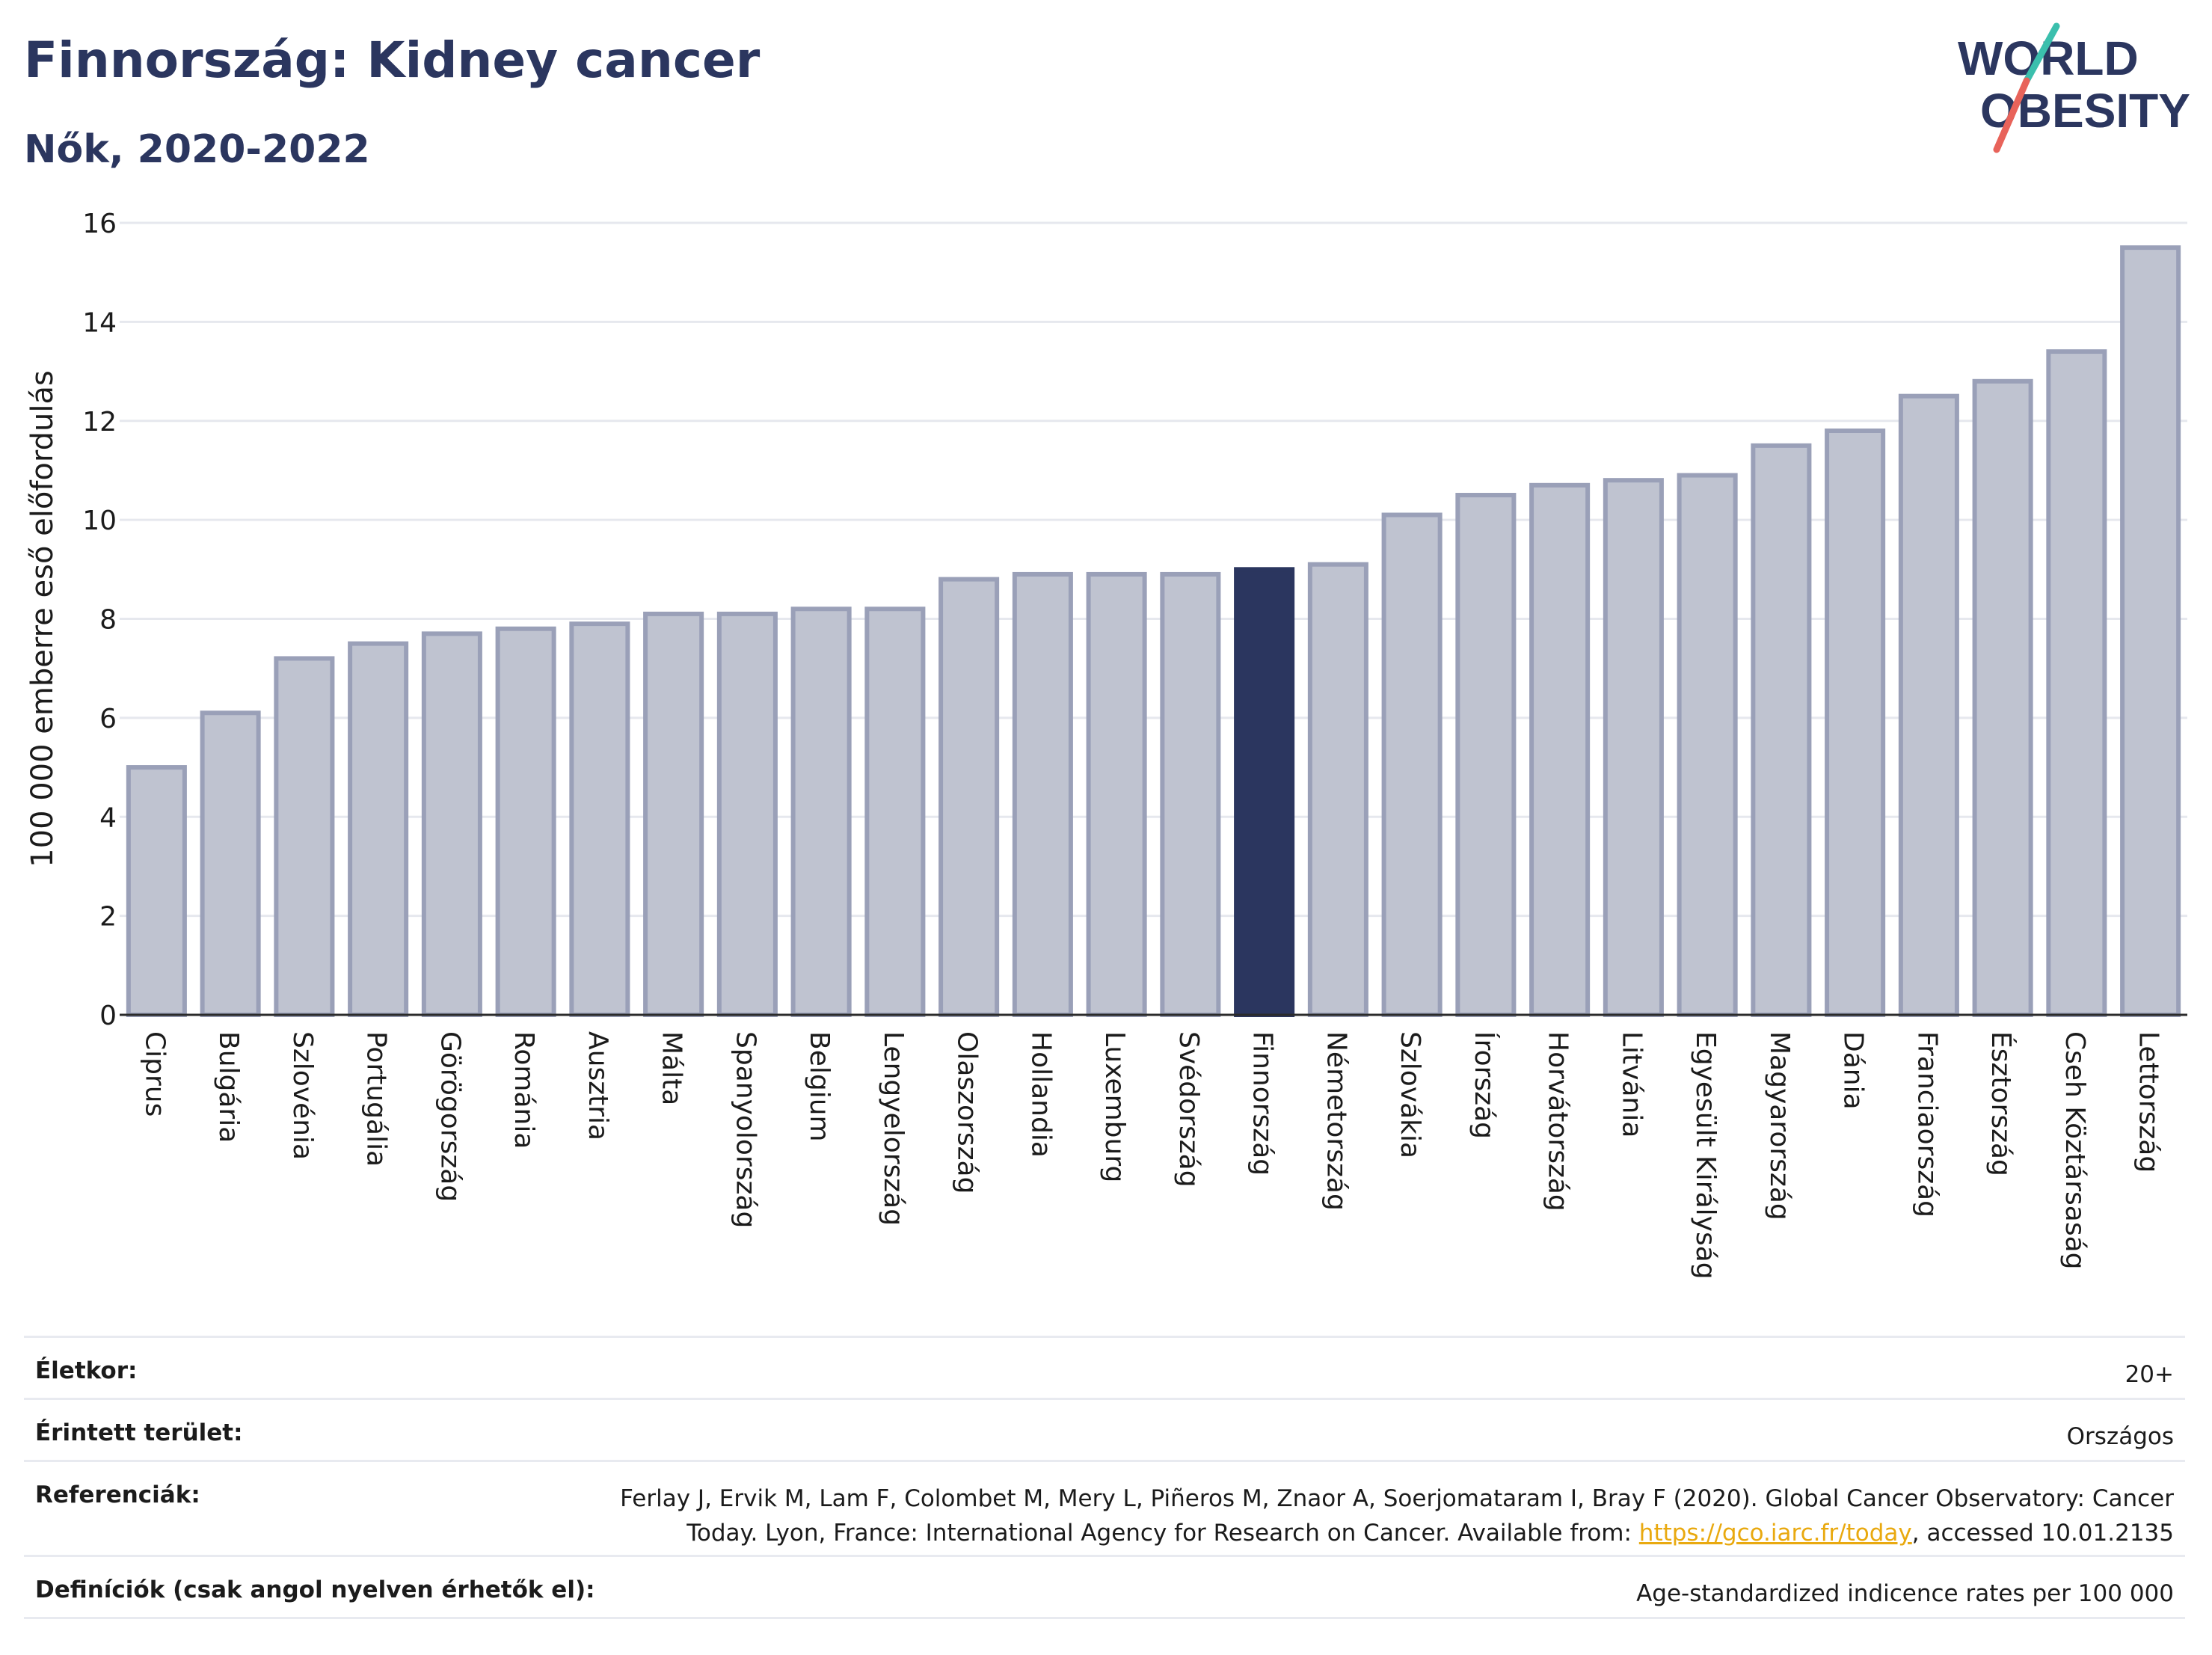  What do you see at coordinates (2043, 1533) in the screenshot?
I see `references-text-2: , accessed 10.01.2135` at bounding box center [2043, 1533].